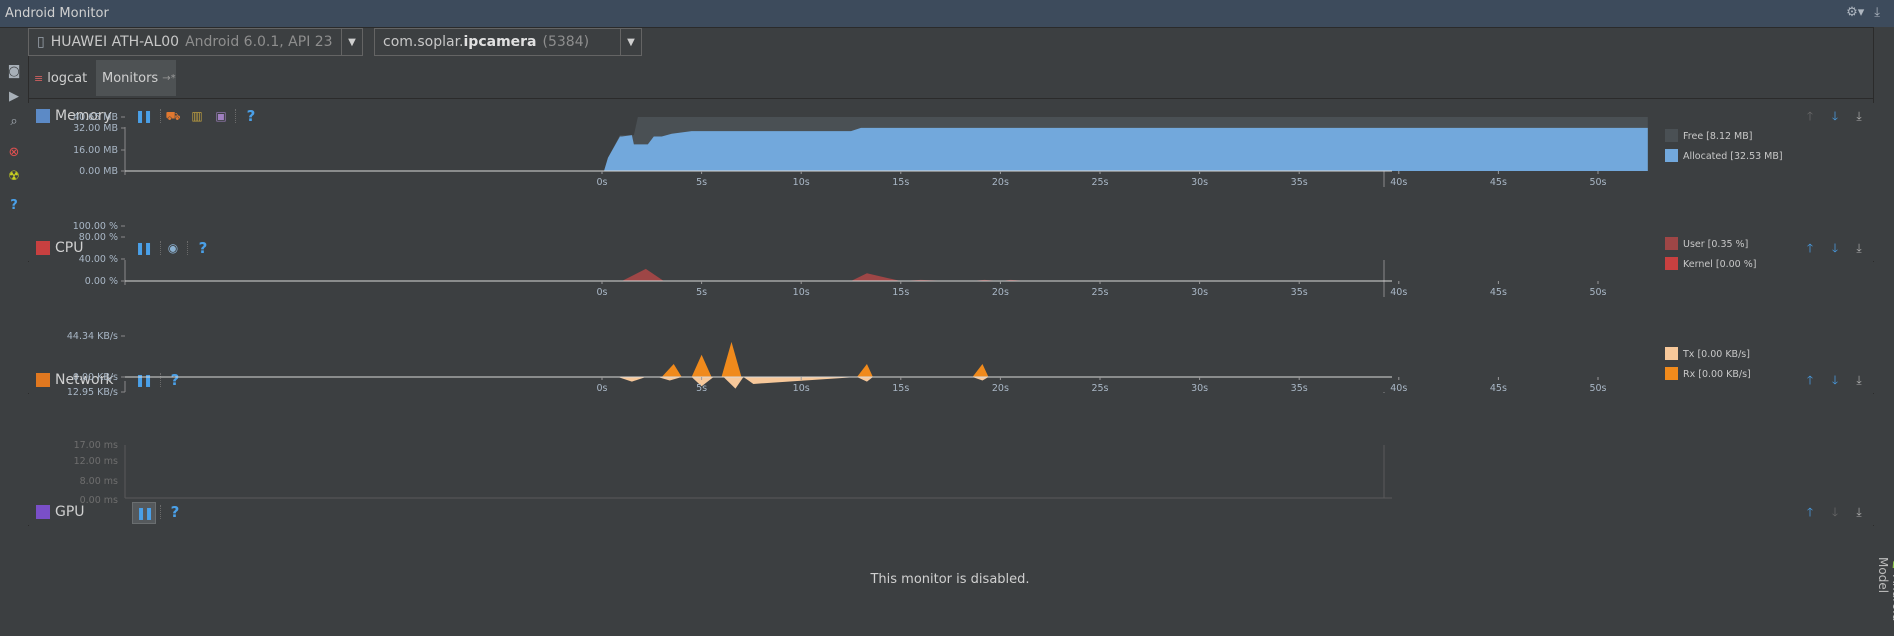 The height and width of the screenshot is (636, 1894). What do you see at coordinates (1125, 149) in the screenshot?
I see `allocated-area` at bounding box center [1125, 149].